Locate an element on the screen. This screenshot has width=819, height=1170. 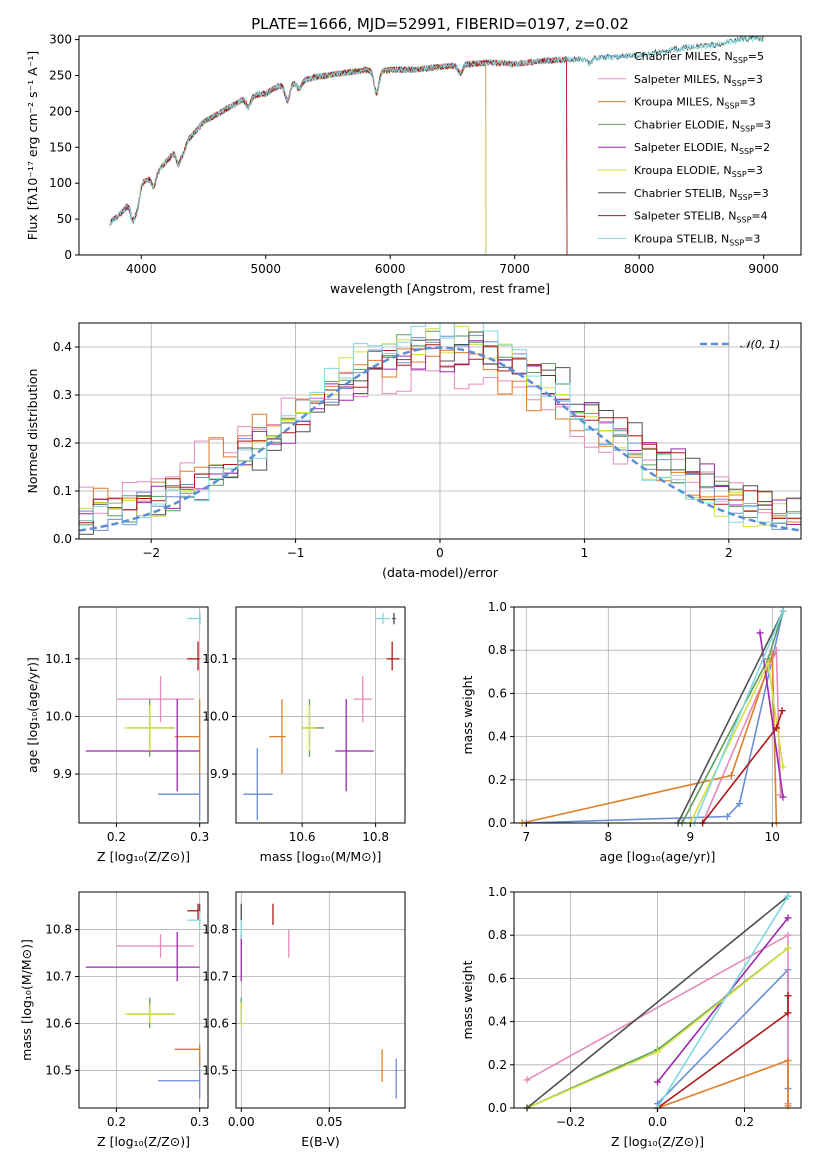
x-tick-label: 8000 is located at coordinates (639, 269).